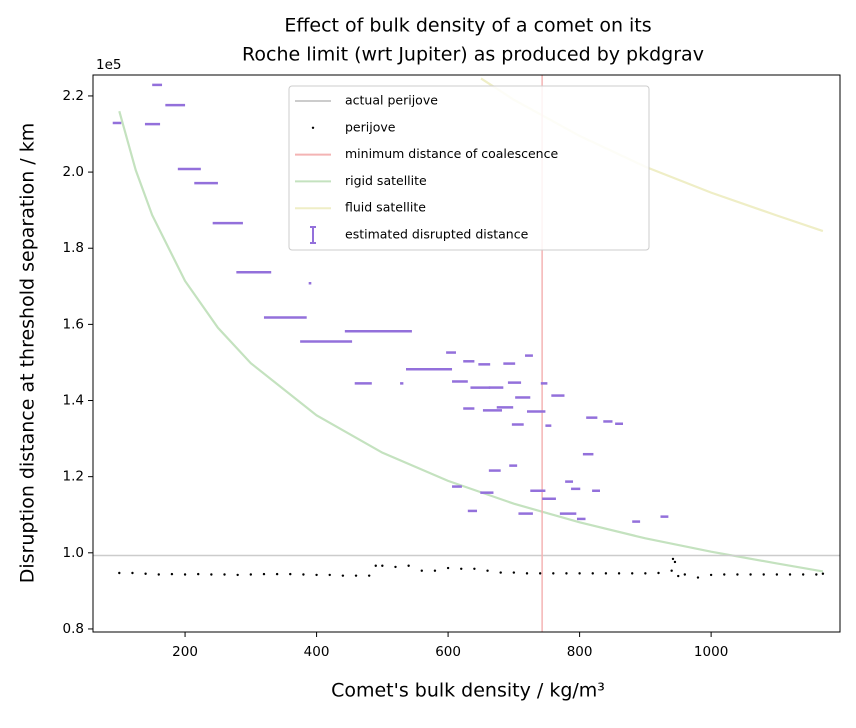  I want to click on x-tick-label: 1000, so click(711, 652).